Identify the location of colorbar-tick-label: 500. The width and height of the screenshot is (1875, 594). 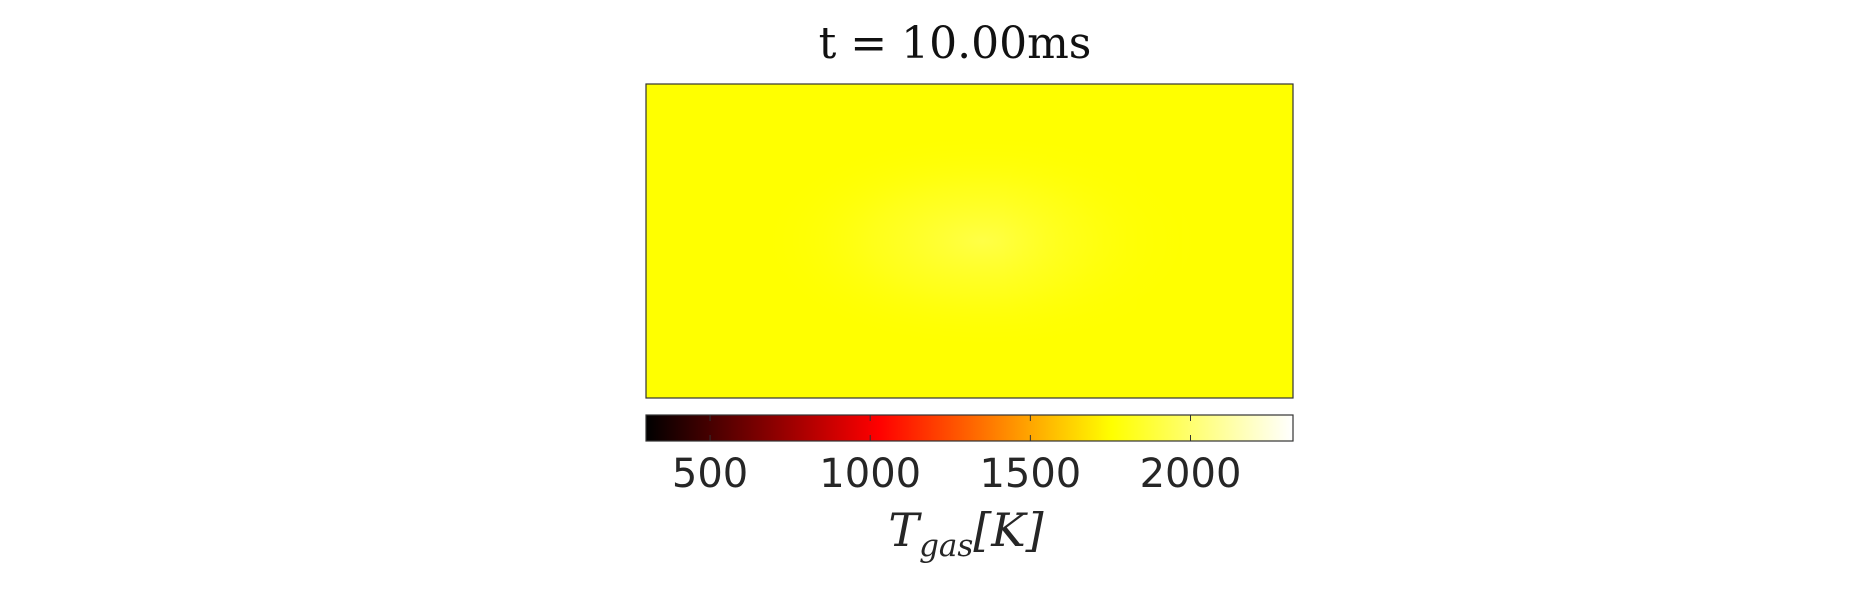
(710, 474).